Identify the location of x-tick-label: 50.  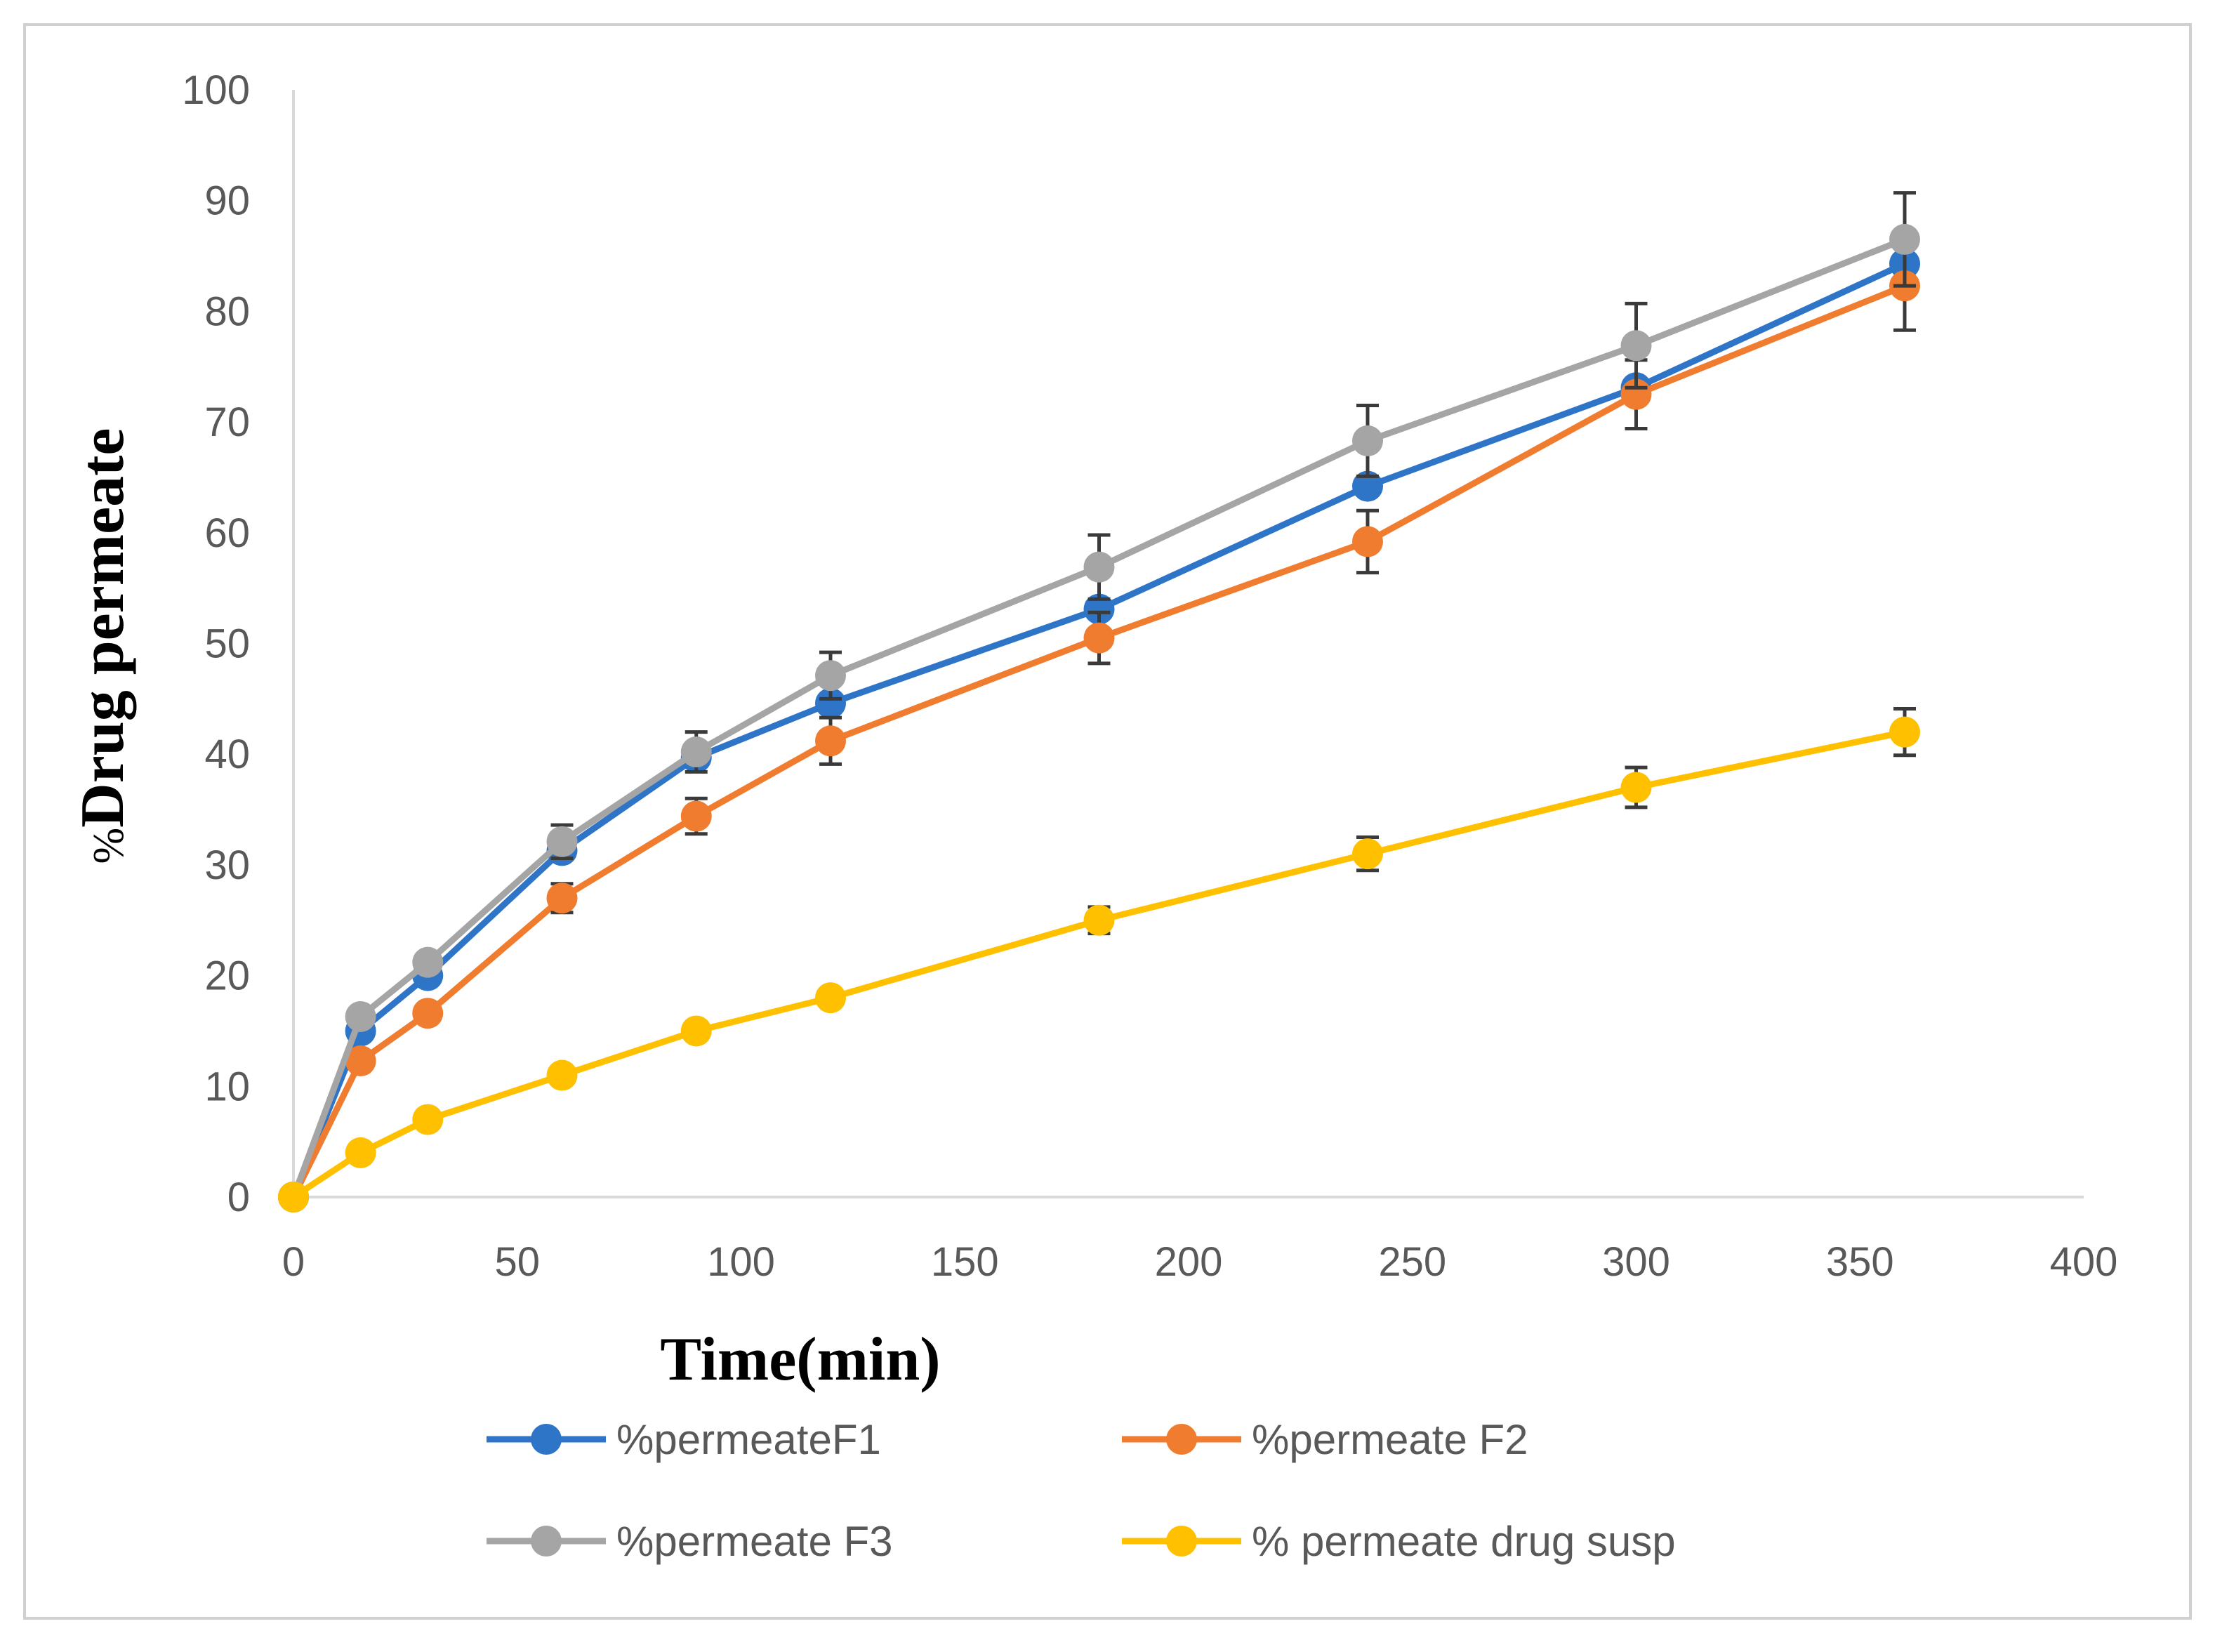
(517, 1262).